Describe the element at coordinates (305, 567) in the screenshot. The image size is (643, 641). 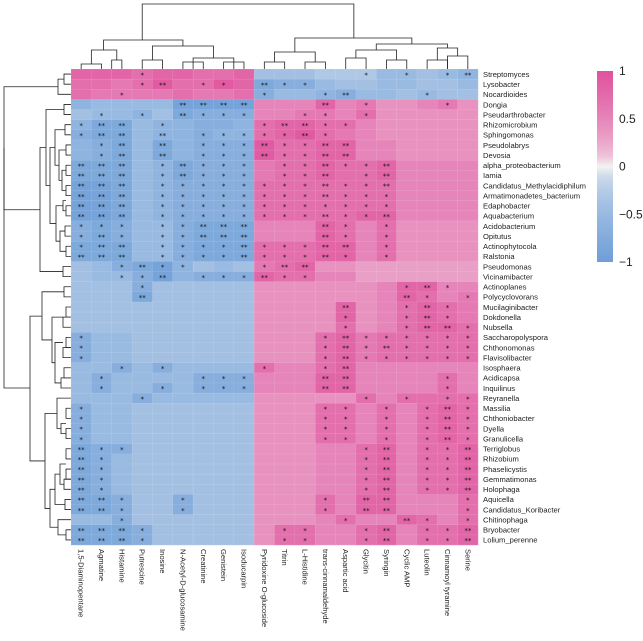
I see `column-label: L-Histidine` at that location.